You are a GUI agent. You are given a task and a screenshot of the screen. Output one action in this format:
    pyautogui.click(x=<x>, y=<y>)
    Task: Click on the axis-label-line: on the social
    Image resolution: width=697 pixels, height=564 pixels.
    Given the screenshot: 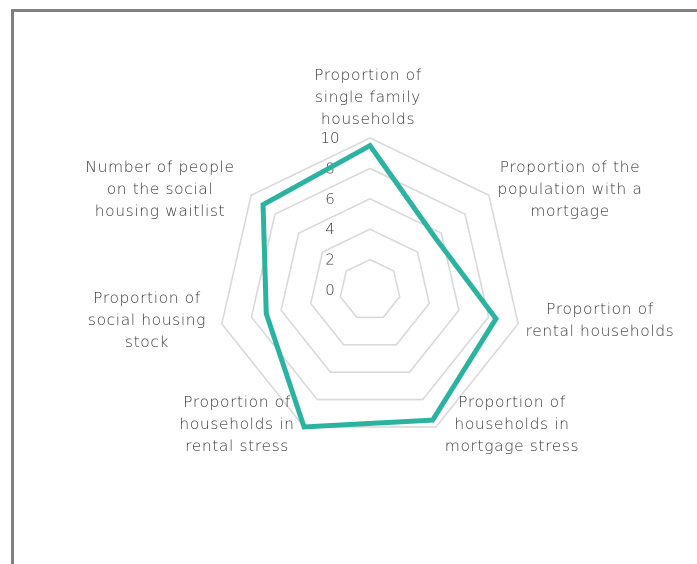 What is the action you would take?
    pyautogui.click(x=160, y=189)
    